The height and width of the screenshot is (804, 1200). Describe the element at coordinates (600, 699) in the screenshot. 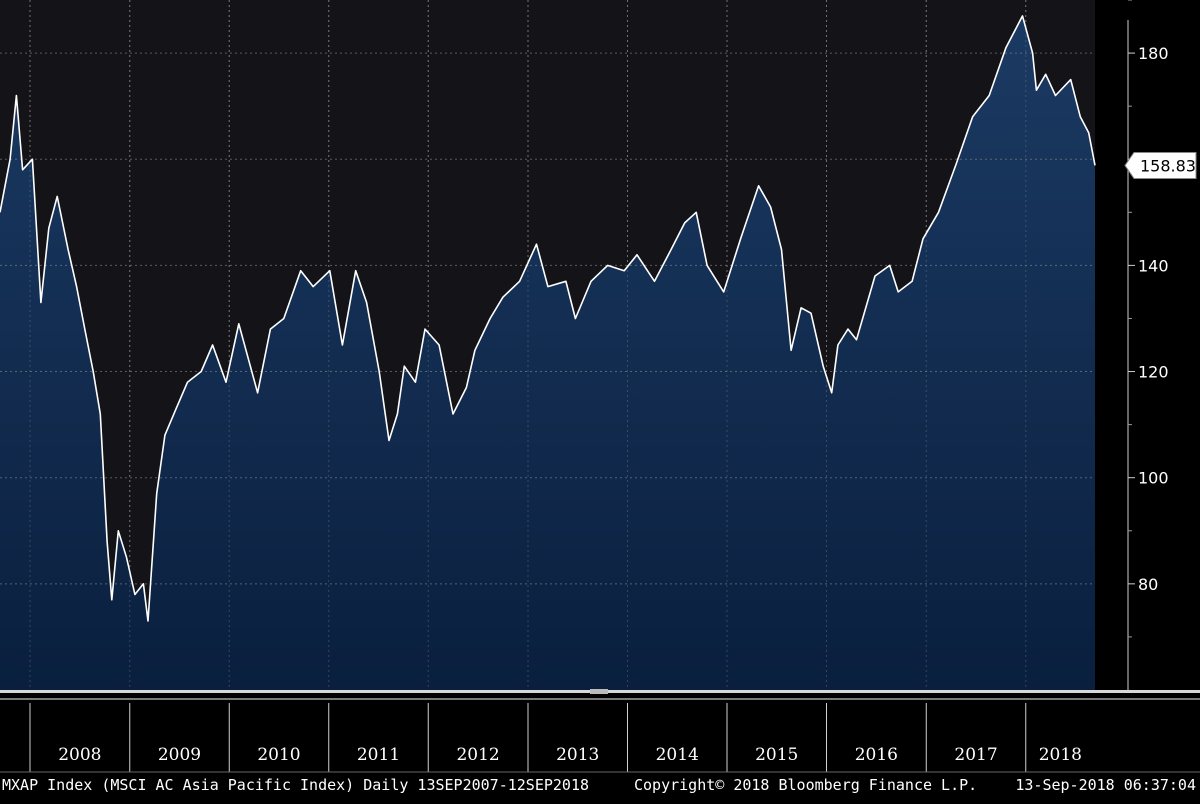

I see `x-axis-bar-lower` at that location.